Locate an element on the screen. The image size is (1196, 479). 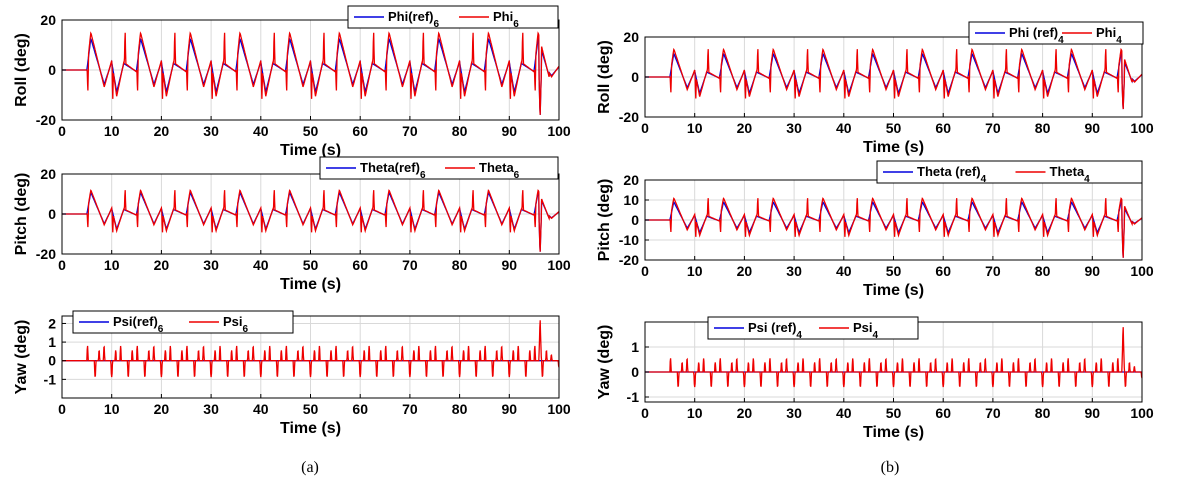
panel-caption-a: (a) is located at coordinates (310, 467).